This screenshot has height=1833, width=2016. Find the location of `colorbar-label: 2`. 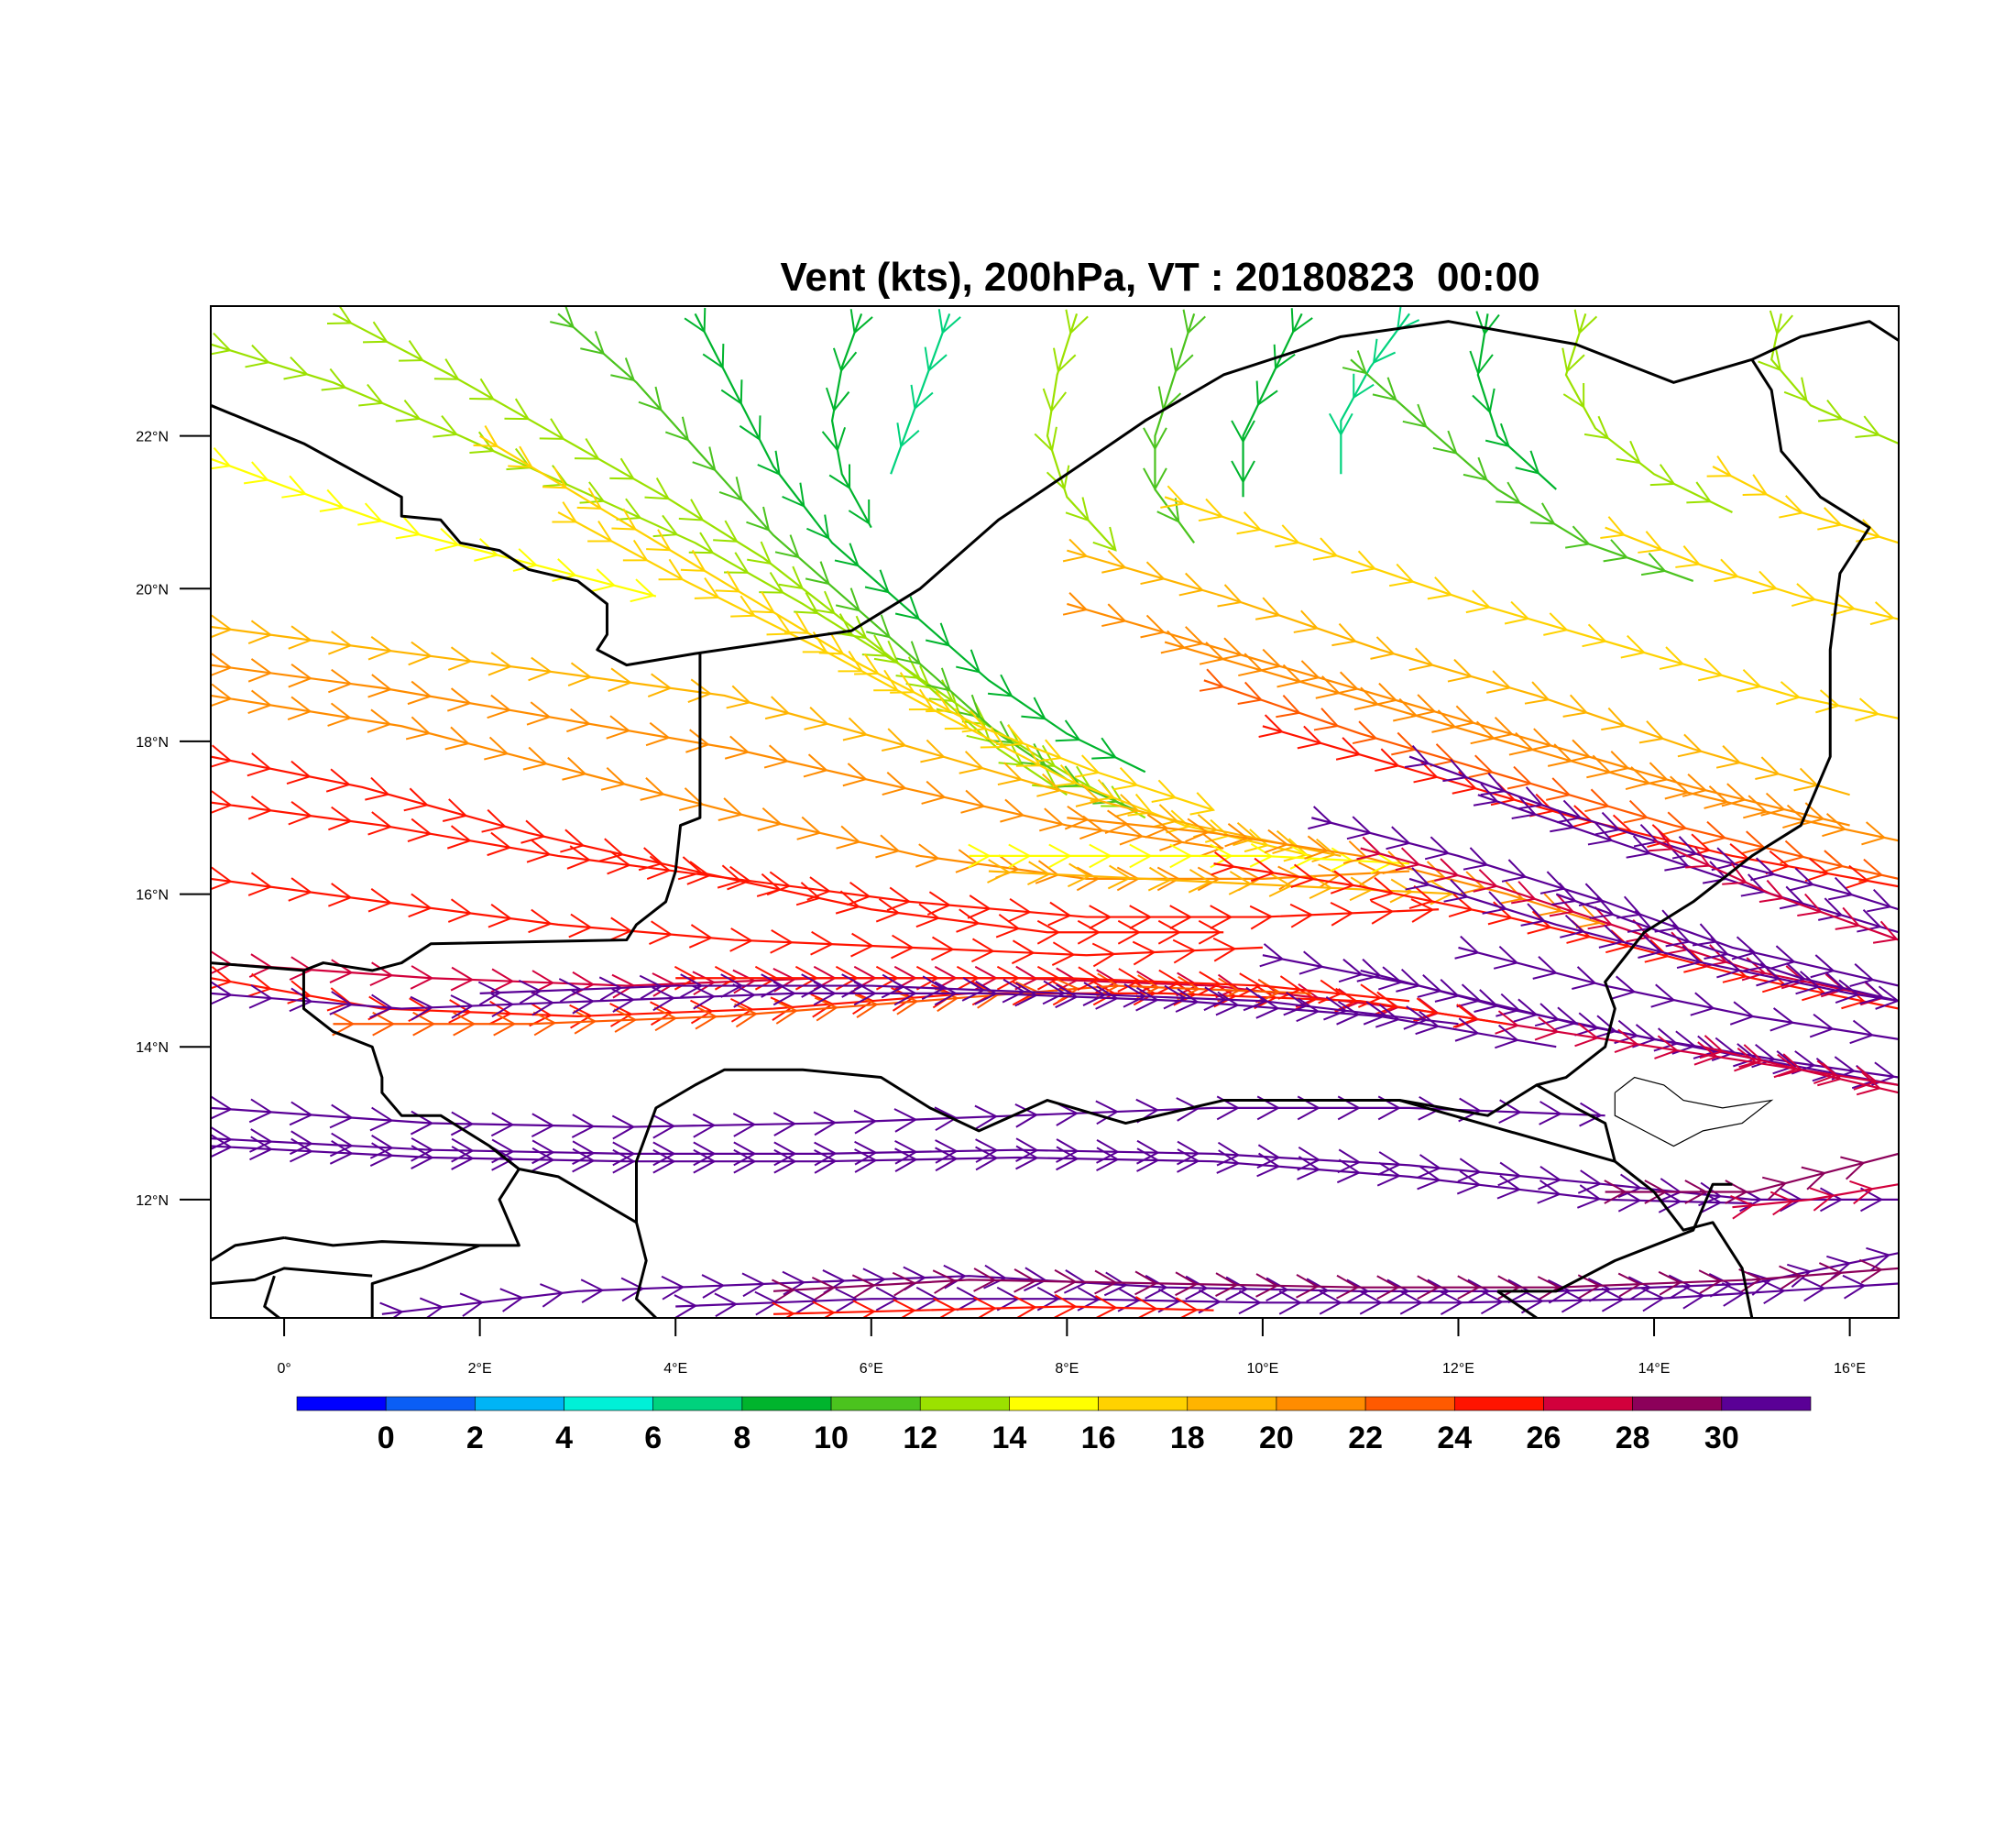

colorbar-label: 2 is located at coordinates (475, 1438).